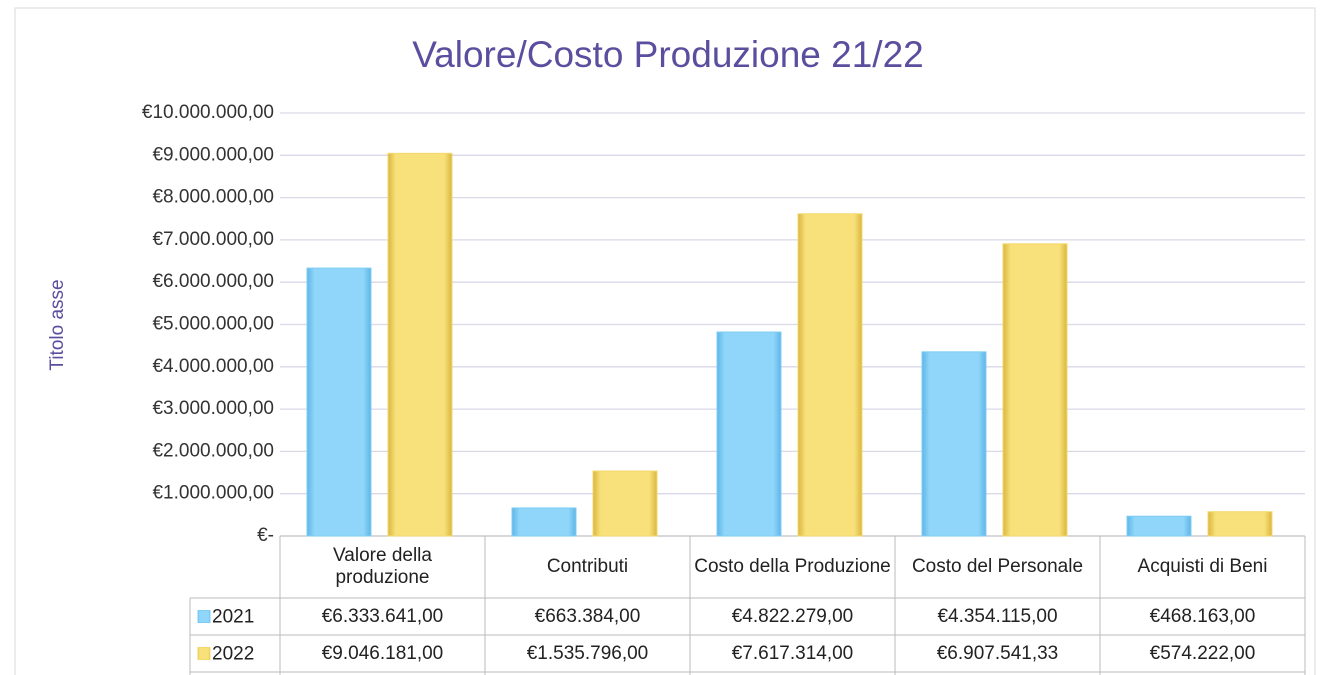  I want to click on chart-title: Valore/Costo Produzione 21/22, so click(667, 54).